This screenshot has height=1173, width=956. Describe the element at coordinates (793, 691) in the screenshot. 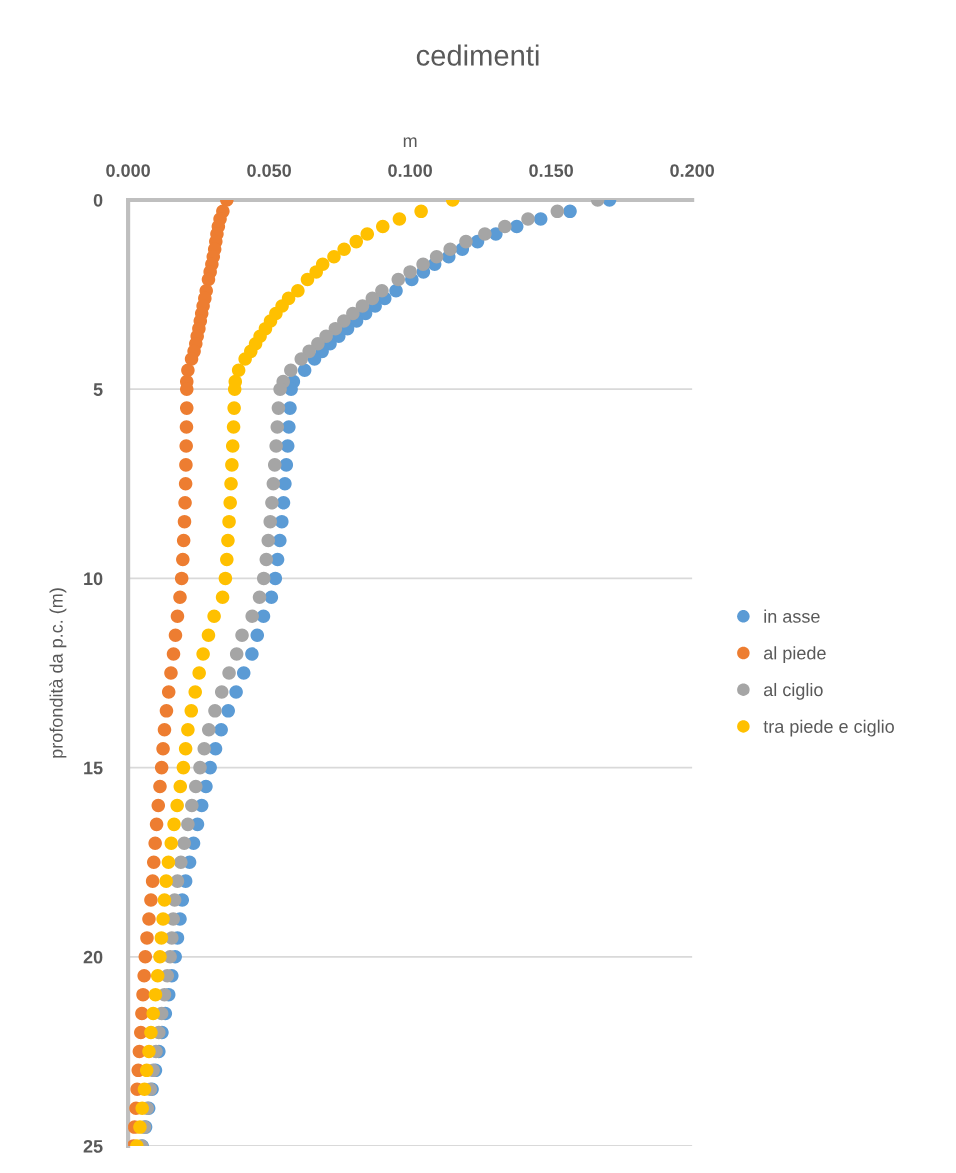

I see `legend-label: al ciglio` at that location.